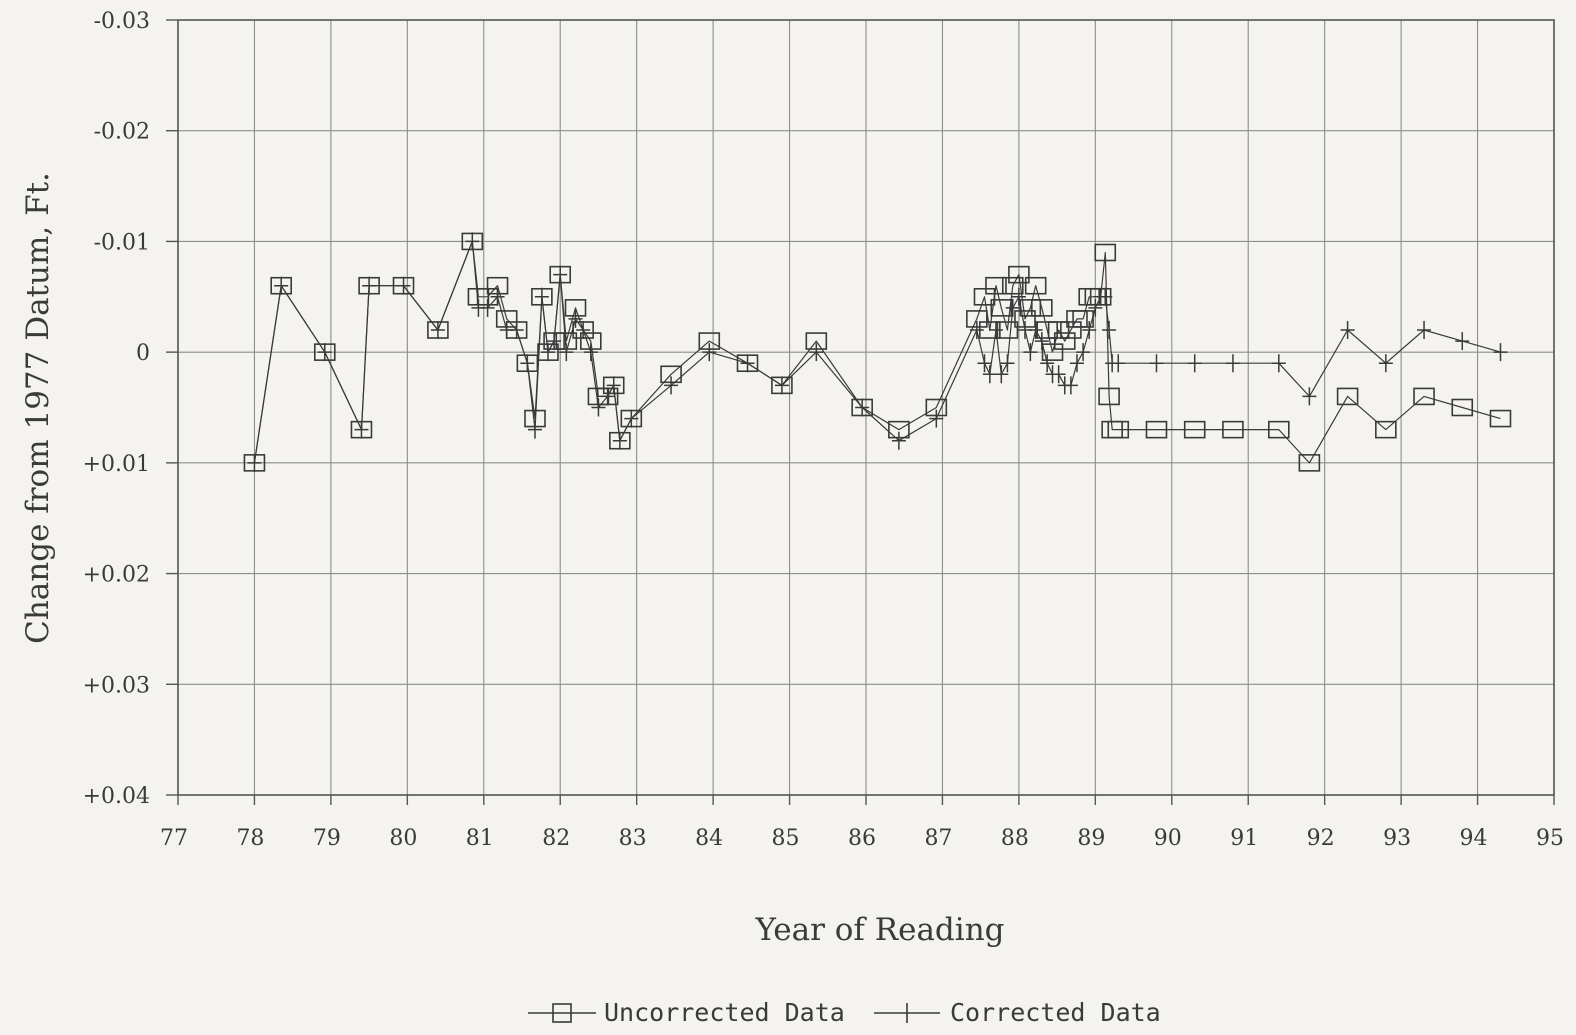  What do you see at coordinates (862, 823) in the screenshot?
I see `x-axis-ticks: 77 78 79 80 81 82 83 84 85 86 87 88 89 90 91 92 93 94 95` at bounding box center [862, 823].